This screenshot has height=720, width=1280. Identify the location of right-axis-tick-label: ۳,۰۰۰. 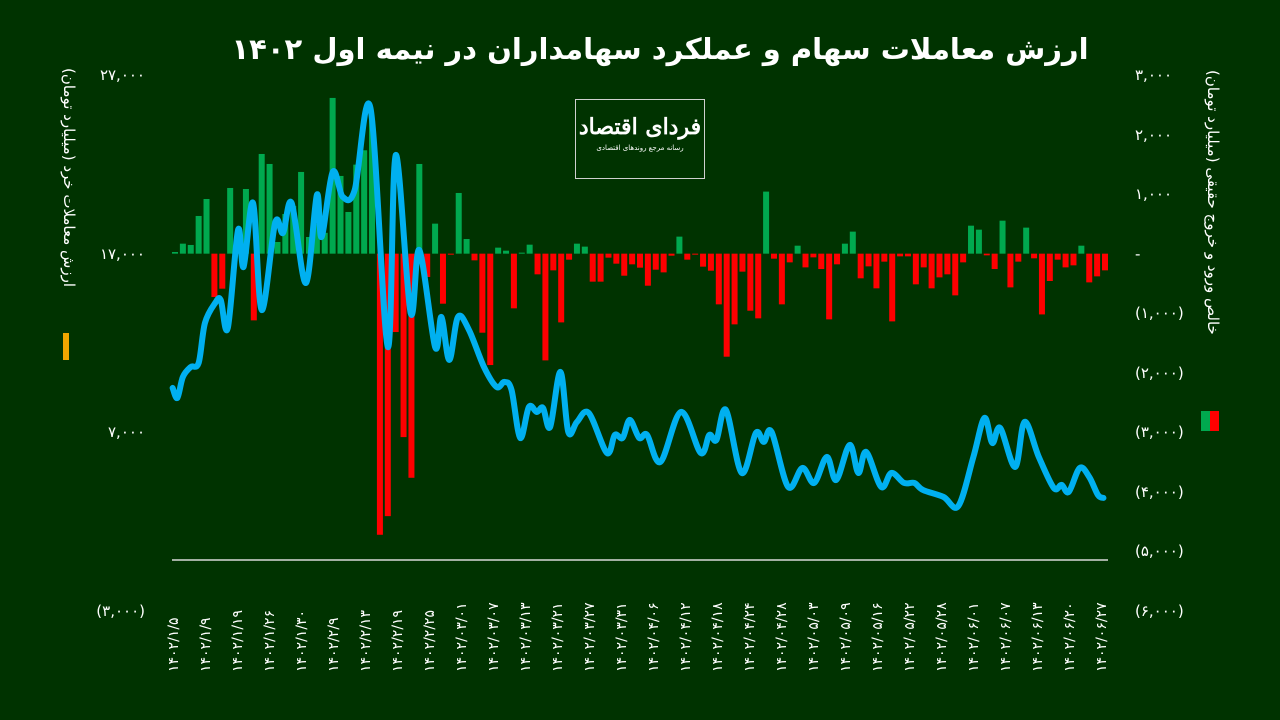
(1153, 75).